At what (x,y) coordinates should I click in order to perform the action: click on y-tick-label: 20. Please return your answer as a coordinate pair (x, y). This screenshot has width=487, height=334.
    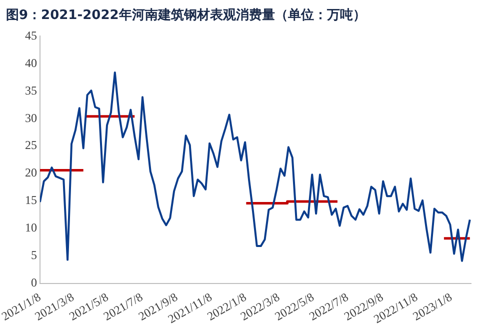
    Looking at the image, I should click on (30, 173).